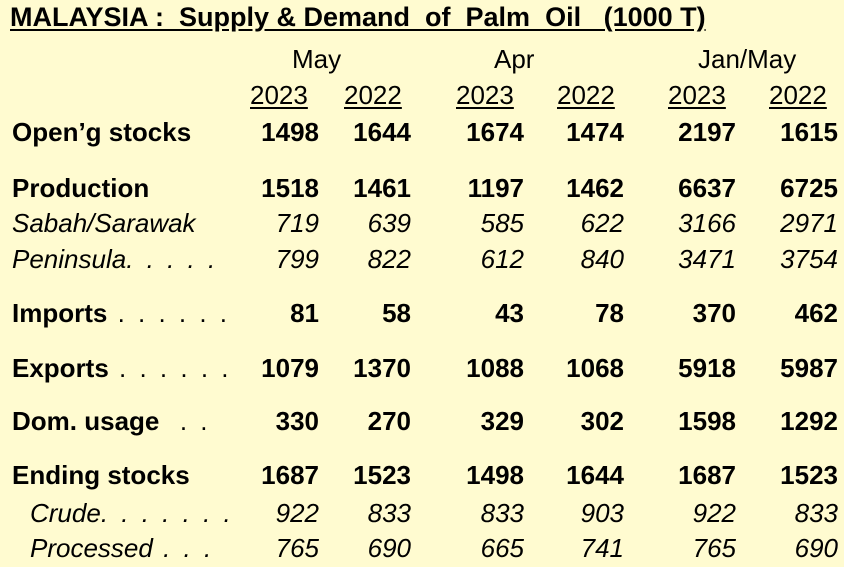 The image size is (844, 567). What do you see at coordinates (816, 313) in the screenshot?
I see `table-cell: 462` at bounding box center [816, 313].